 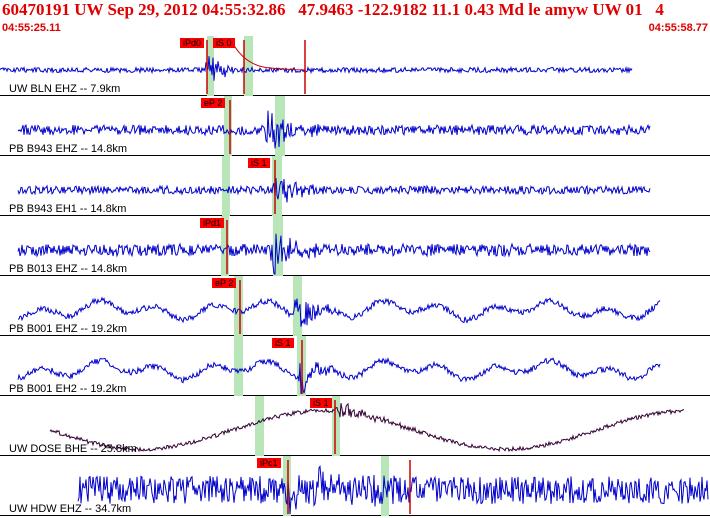 I want to click on pick-label: iPd0, so click(x=192, y=43).